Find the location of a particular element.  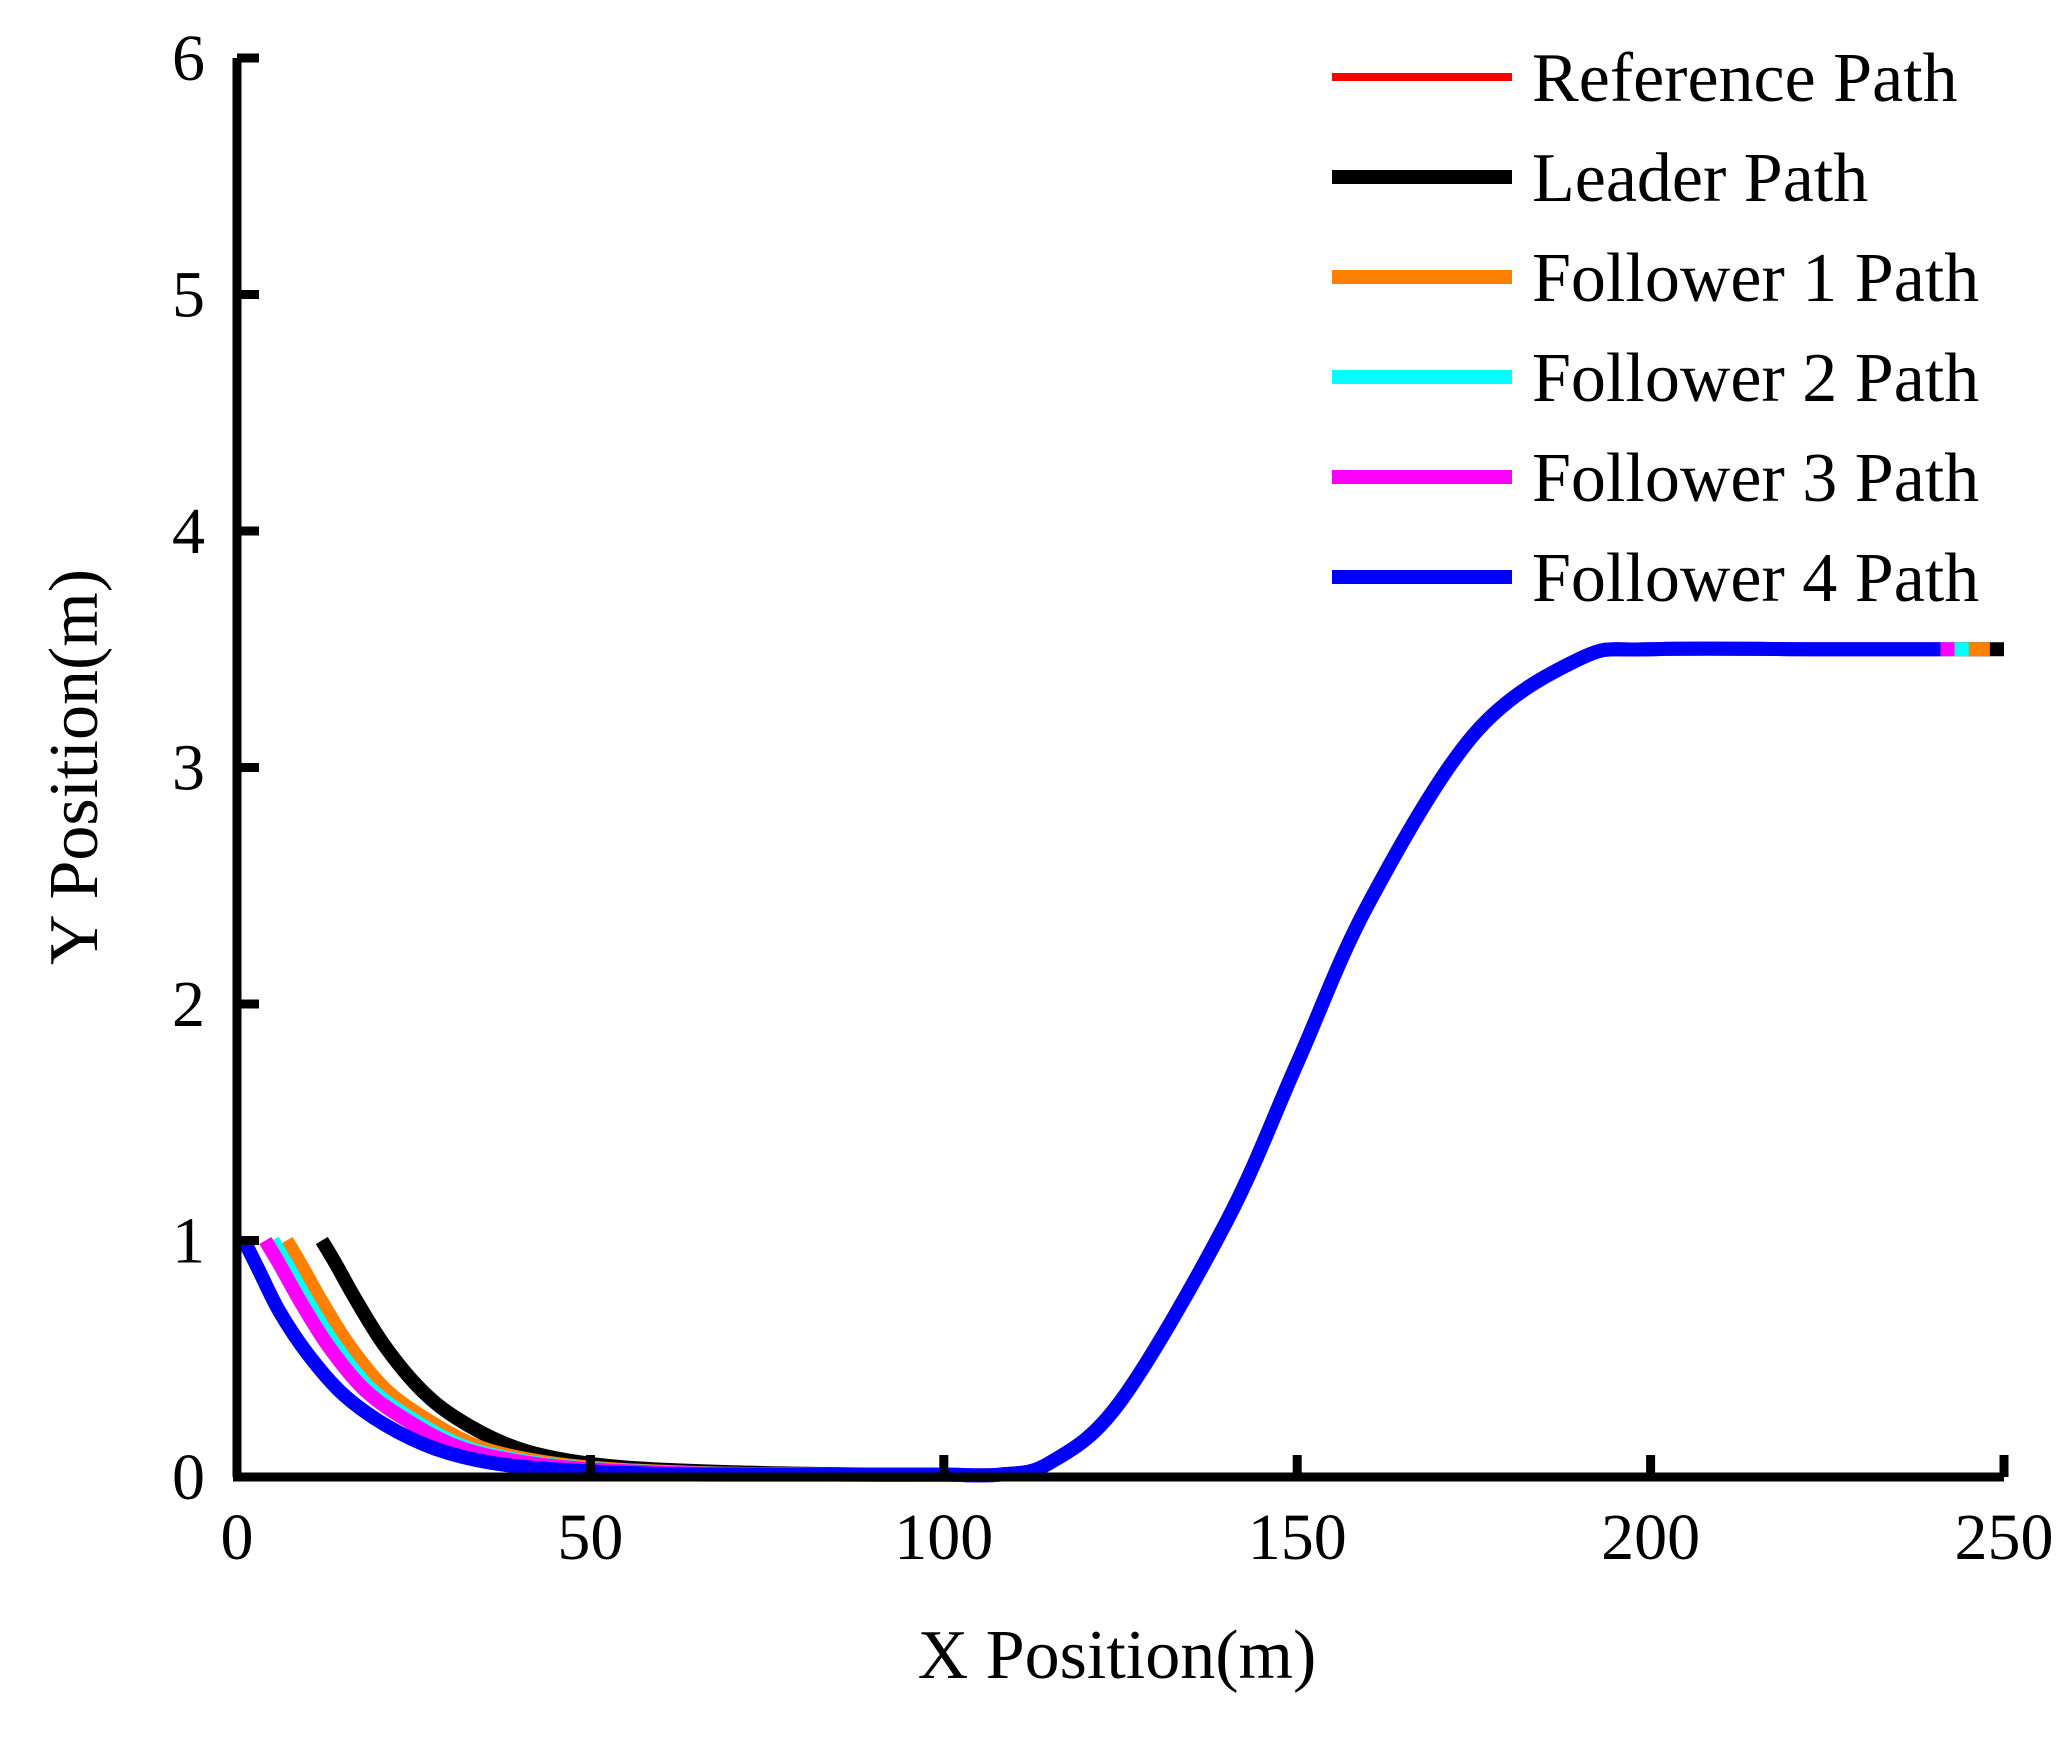

legend-label: Follower 3 Path is located at coordinates (1755, 478).